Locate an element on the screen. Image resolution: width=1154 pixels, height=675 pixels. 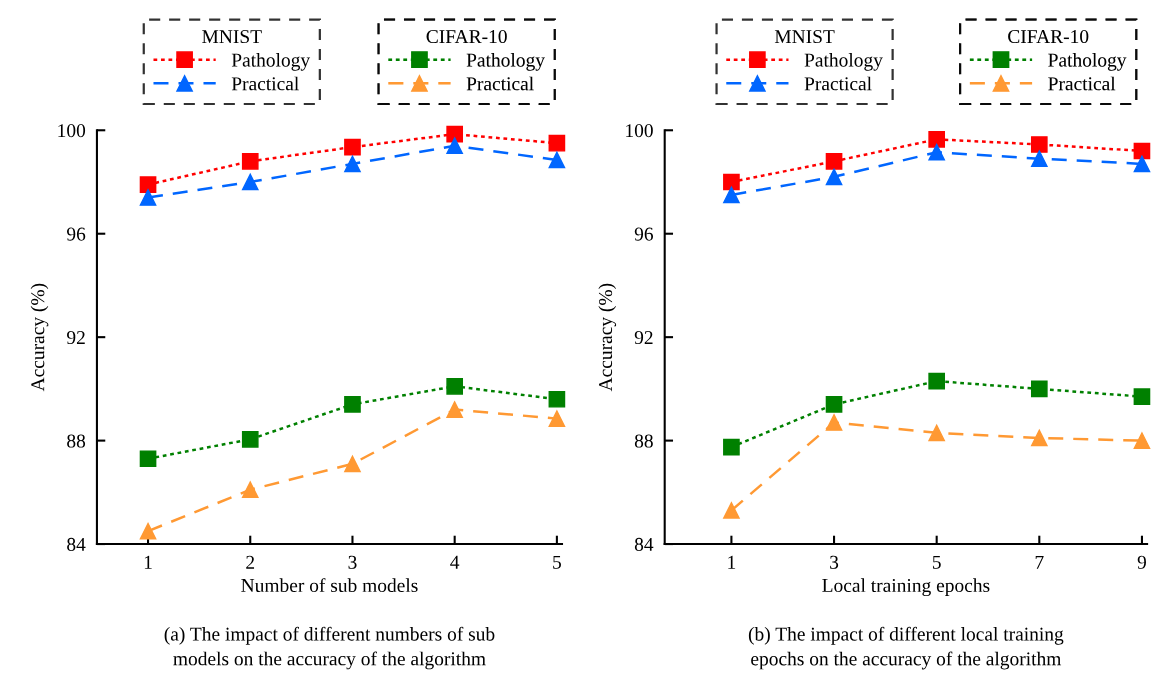
text: (b) The impact of different local training epochs on the accuracy of the algorithm is located at coordinates (906, 648).